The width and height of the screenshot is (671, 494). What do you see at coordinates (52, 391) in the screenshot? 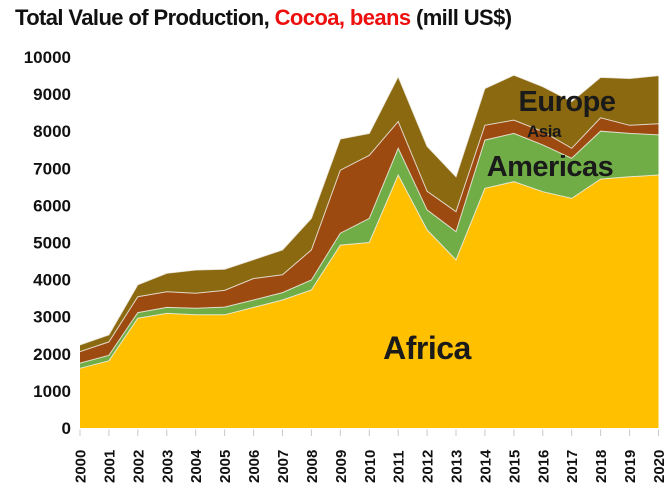
I see `y-tick-label: 1000` at bounding box center [52, 391].